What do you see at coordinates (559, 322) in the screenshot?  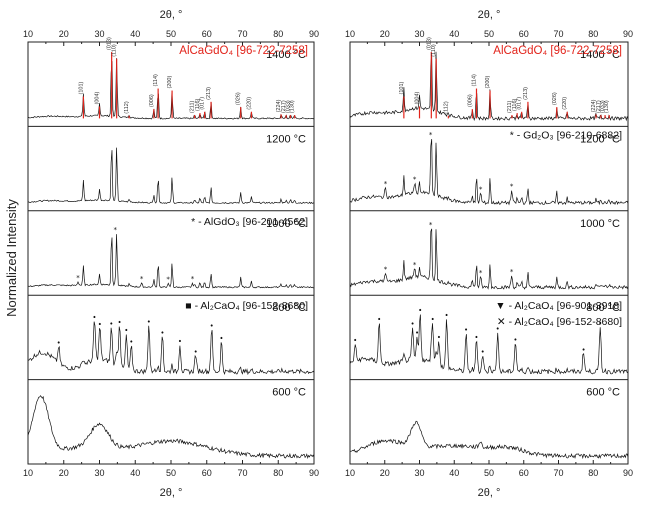 I see `phase-annotation-2: ✕ - Al₂CaO₄ [96-152-8680]` at bounding box center [559, 322].